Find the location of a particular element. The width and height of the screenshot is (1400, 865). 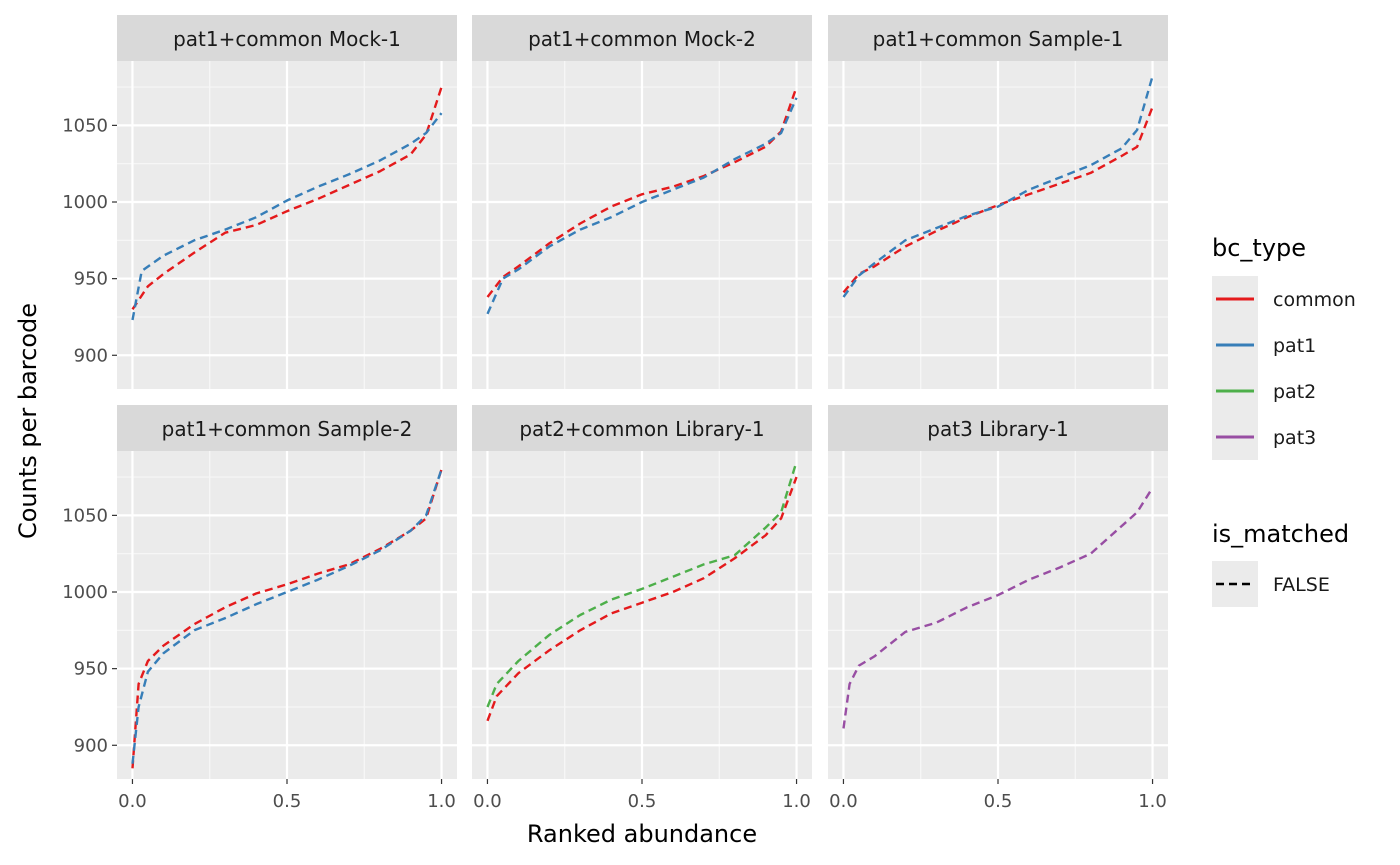

legend-label-pat1: pat1 is located at coordinates (1294, 346).